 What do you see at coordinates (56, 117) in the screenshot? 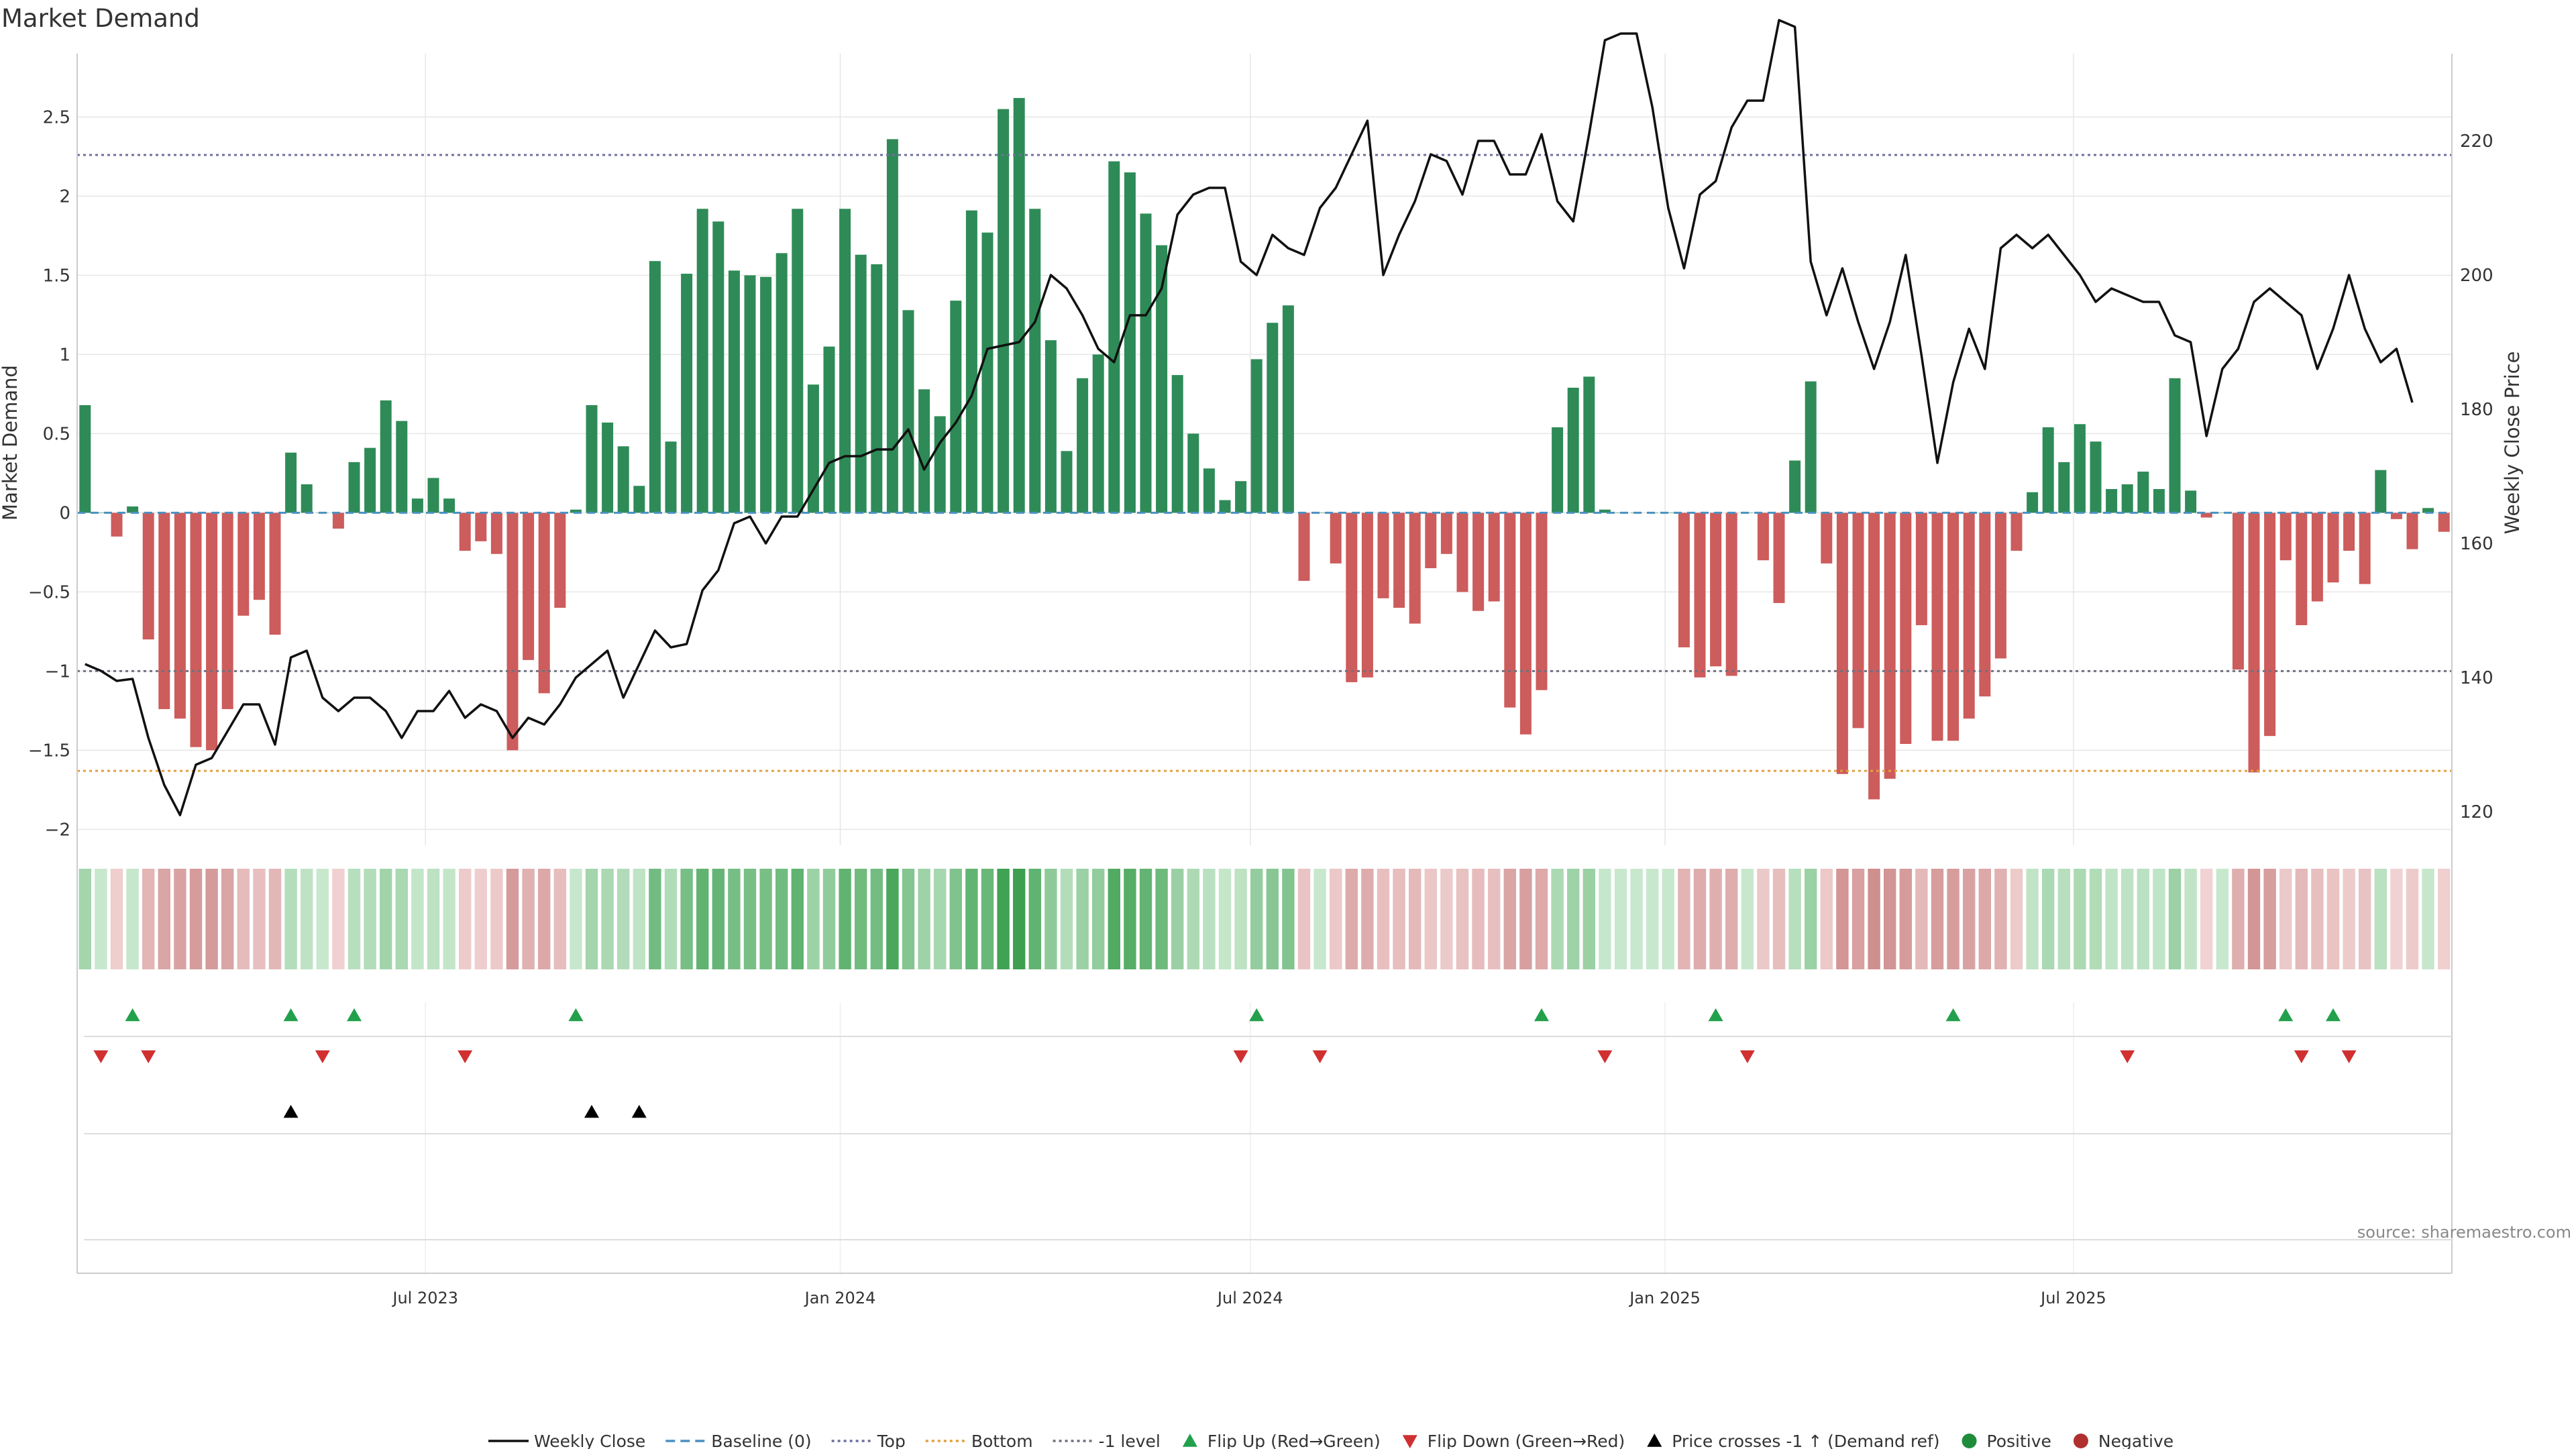
I see `y-tick-label: 2.5` at bounding box center [56, 117].